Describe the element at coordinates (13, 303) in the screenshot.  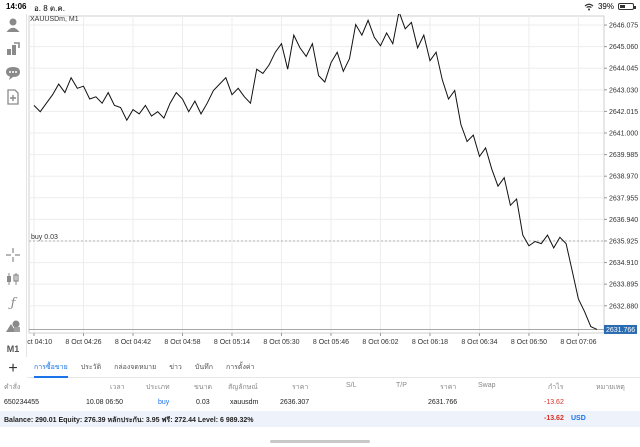
I see `function-icon: ƒ` at that location.